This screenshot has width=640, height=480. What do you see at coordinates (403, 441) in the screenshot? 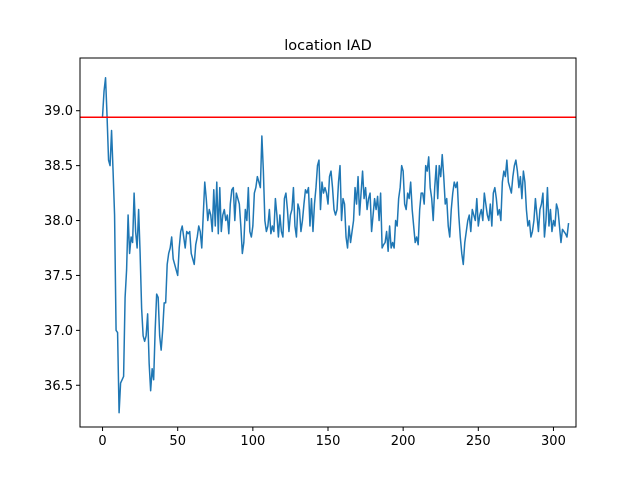
I see `x-tick-label: 200` at bounding box center [403, 441].